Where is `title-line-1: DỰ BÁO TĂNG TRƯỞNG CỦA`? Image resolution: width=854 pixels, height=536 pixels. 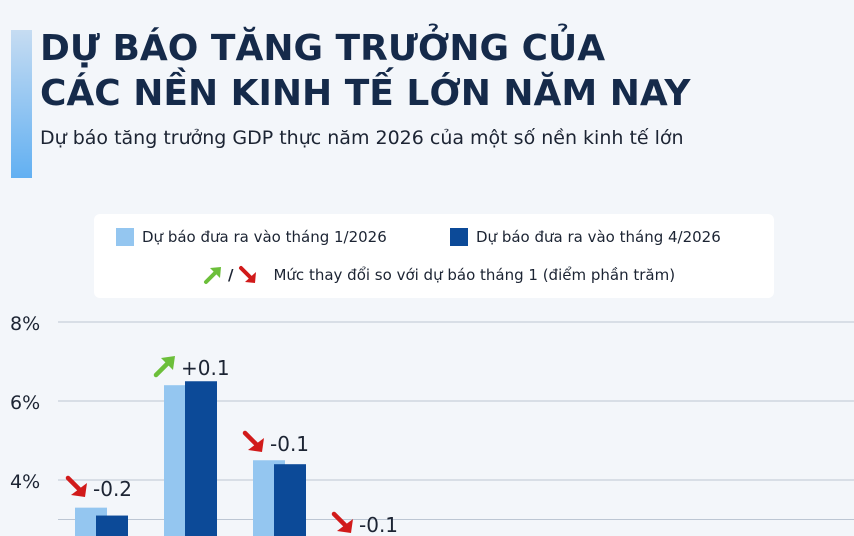 title-line-1: DỰ BÁO TĂNG TRƯỞNG CỦA is located at coordinates (323, 48).